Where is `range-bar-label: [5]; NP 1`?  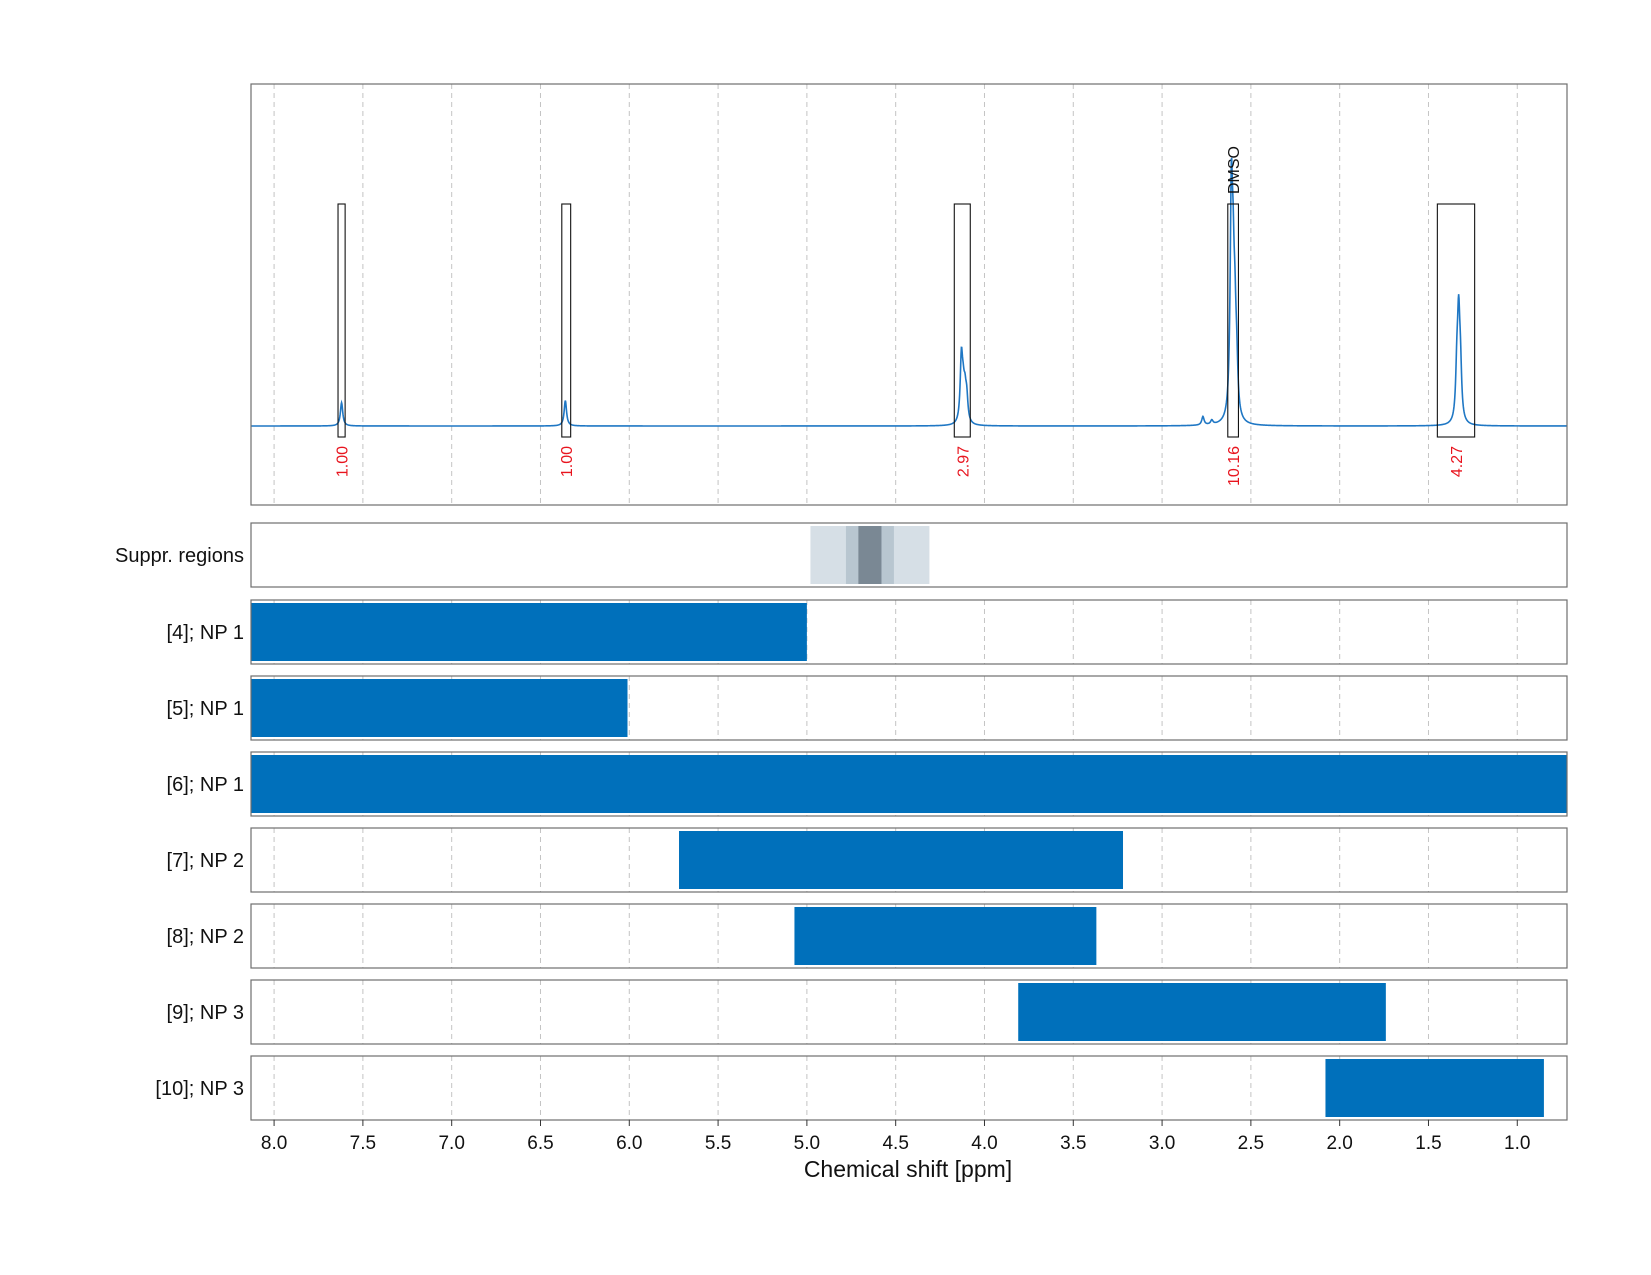 range-bar-label: [5]; NP 1 is located at coordinates (205, 709).